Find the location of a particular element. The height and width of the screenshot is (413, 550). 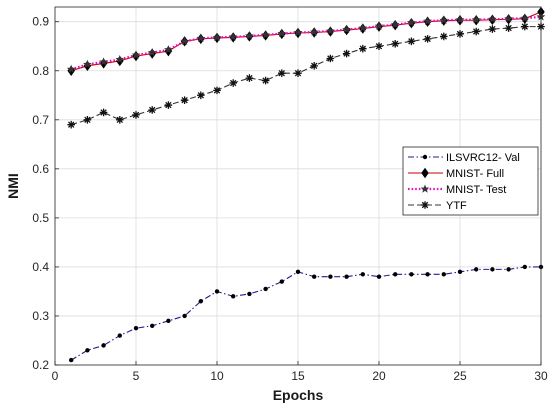

legend-item: ILSVRC12- Val is located at coordinates (464, 158).